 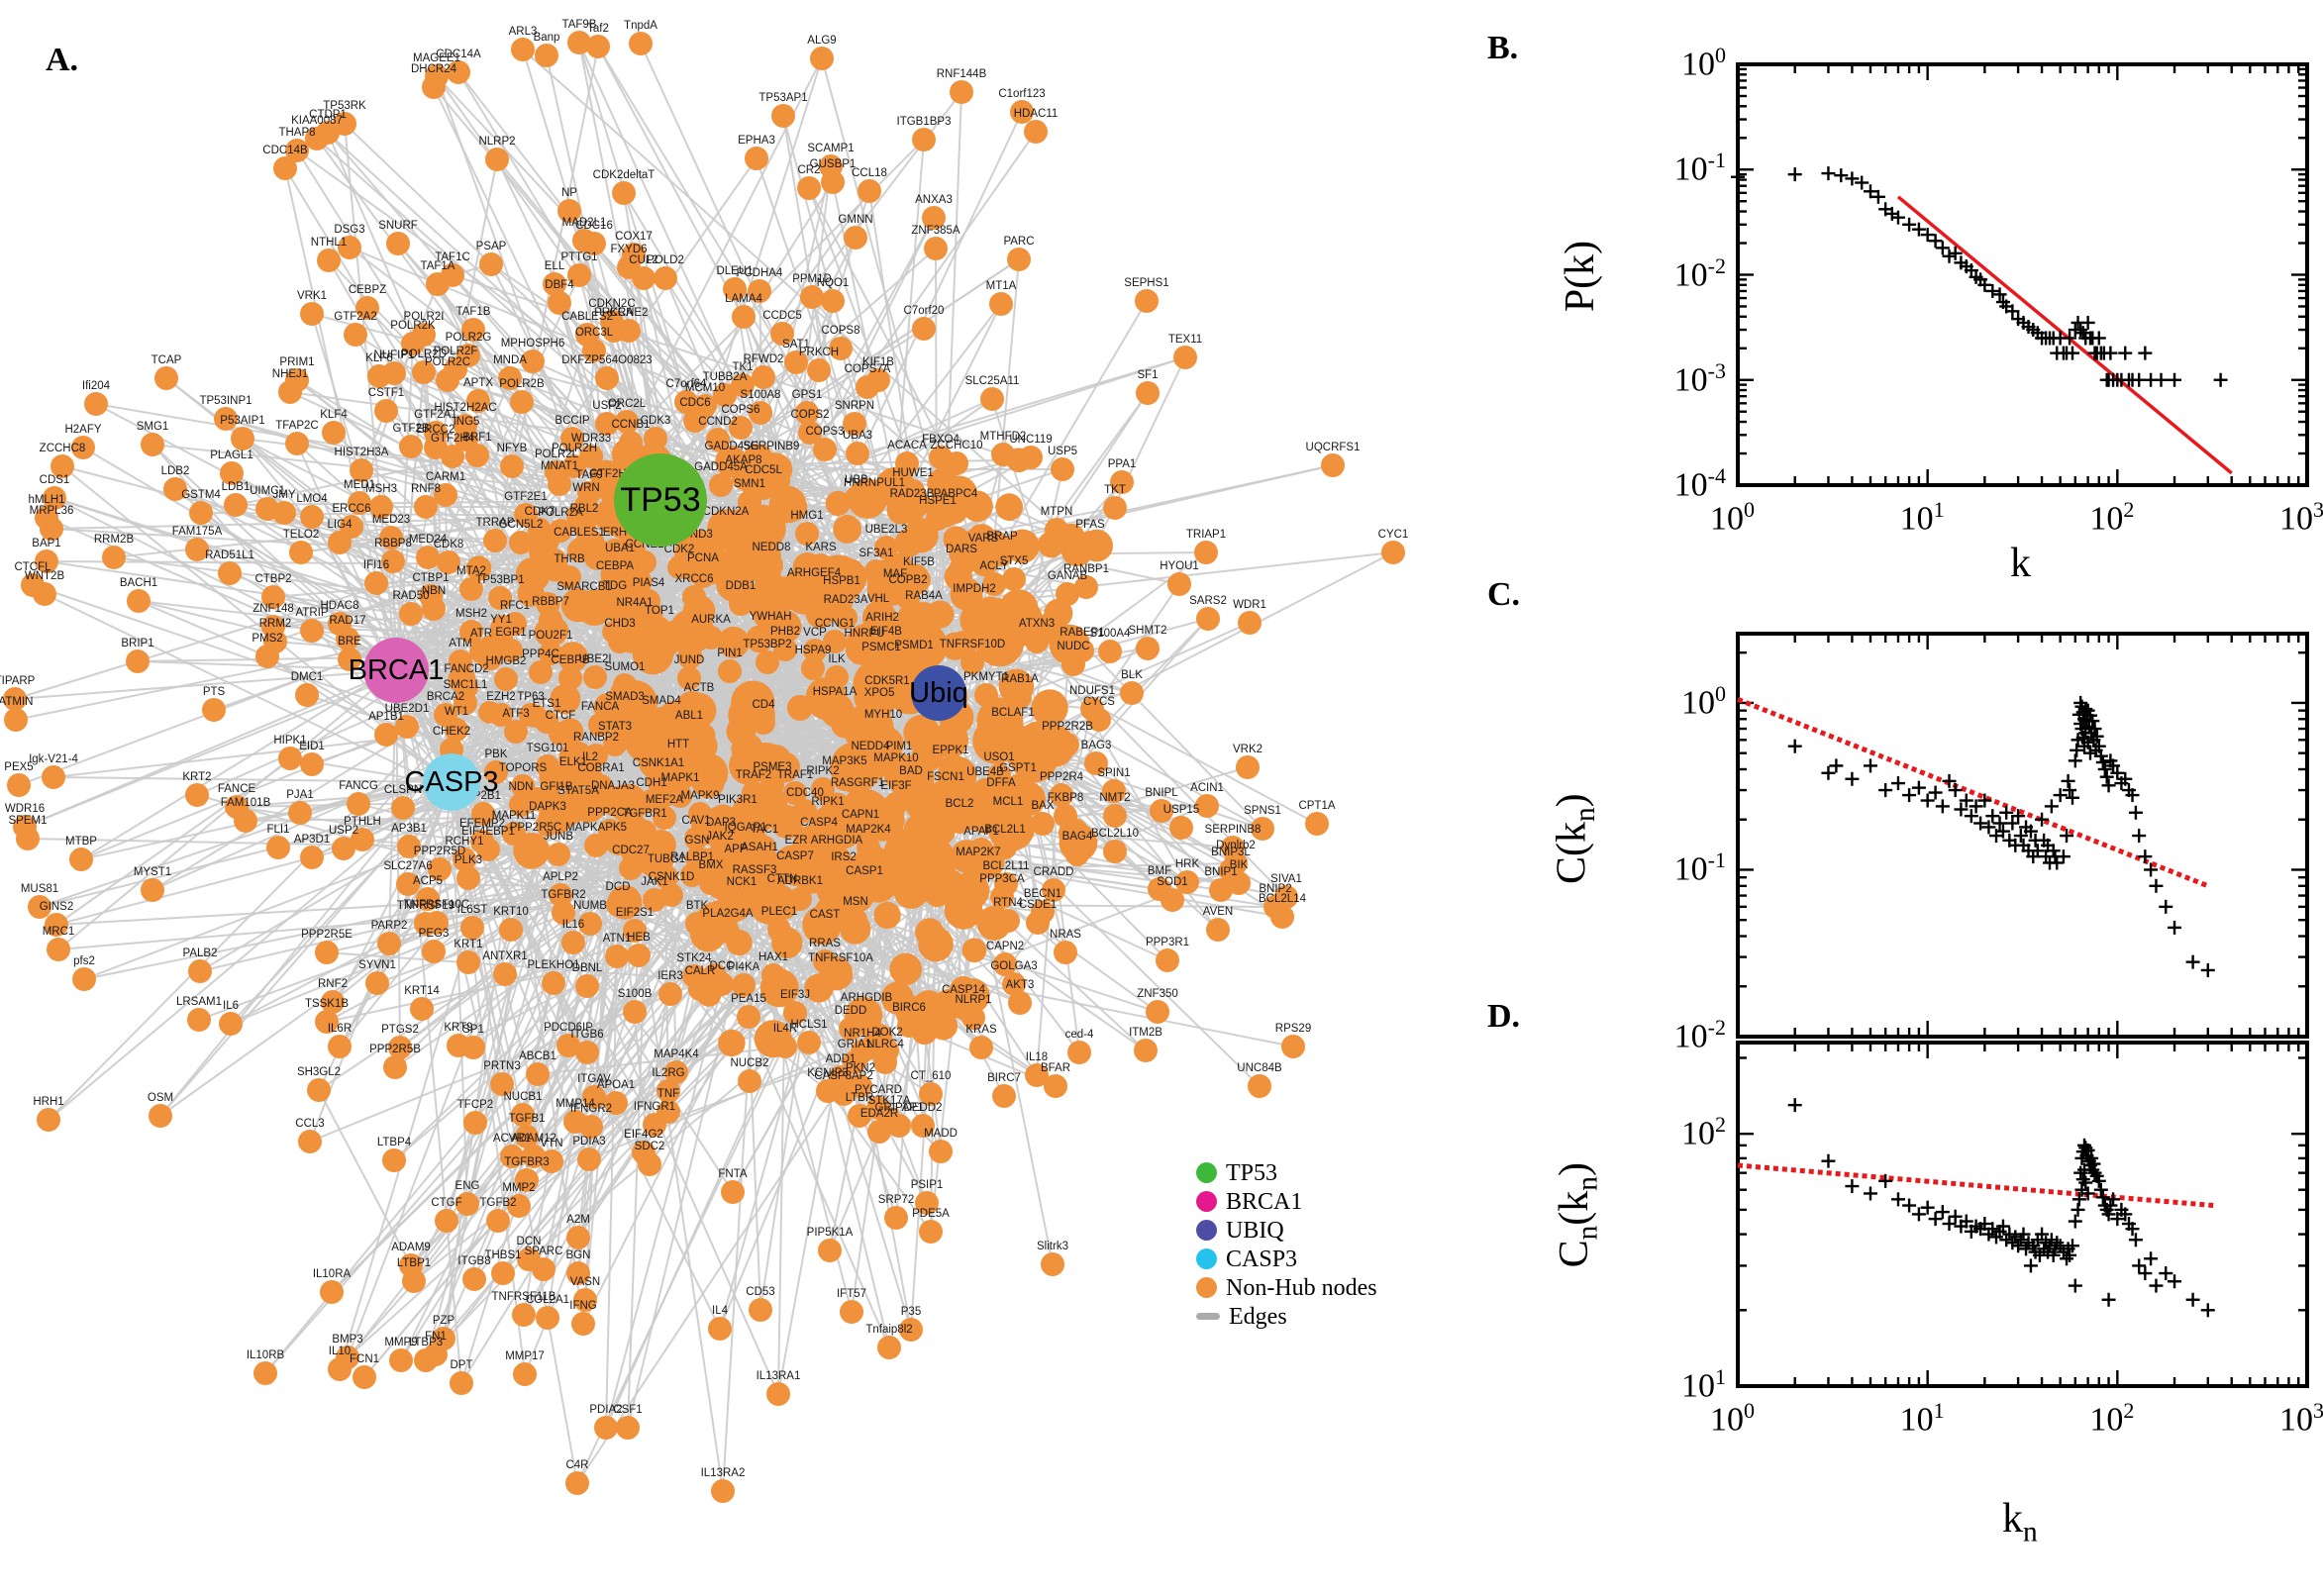 I want to click on network-node-label: UBA1, so click(x=620, y=548).